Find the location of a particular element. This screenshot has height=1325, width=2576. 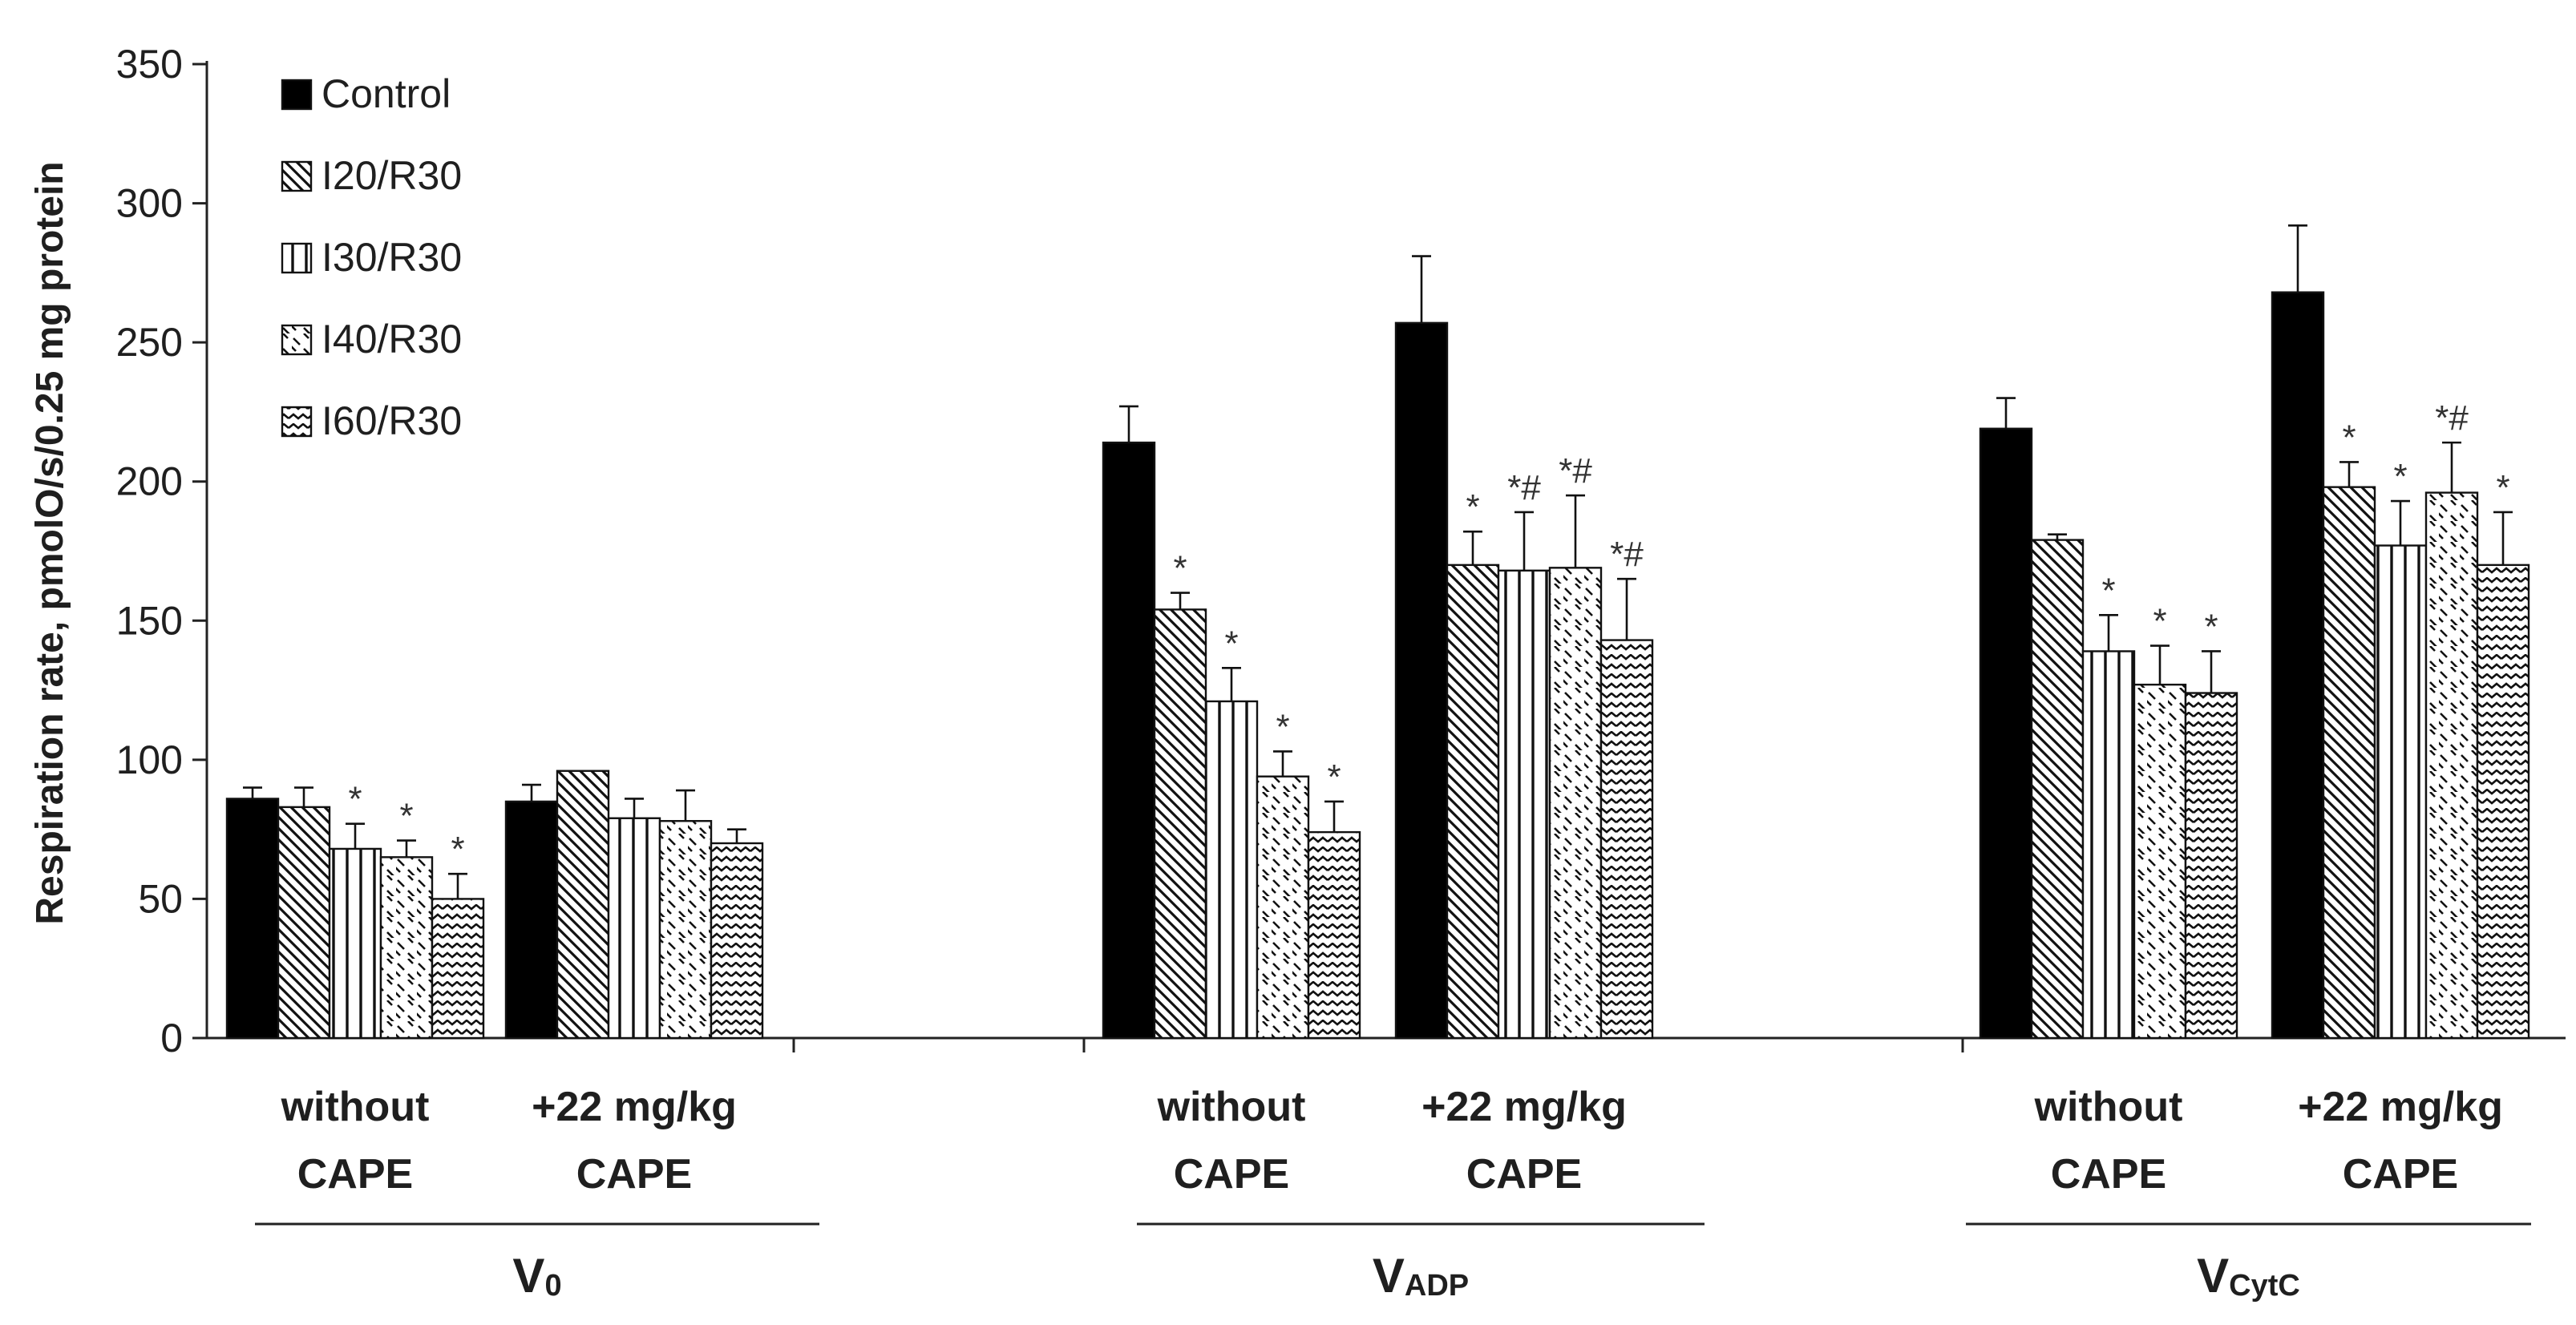

section-label: VCytC is located at coordinates (2248, 1276).